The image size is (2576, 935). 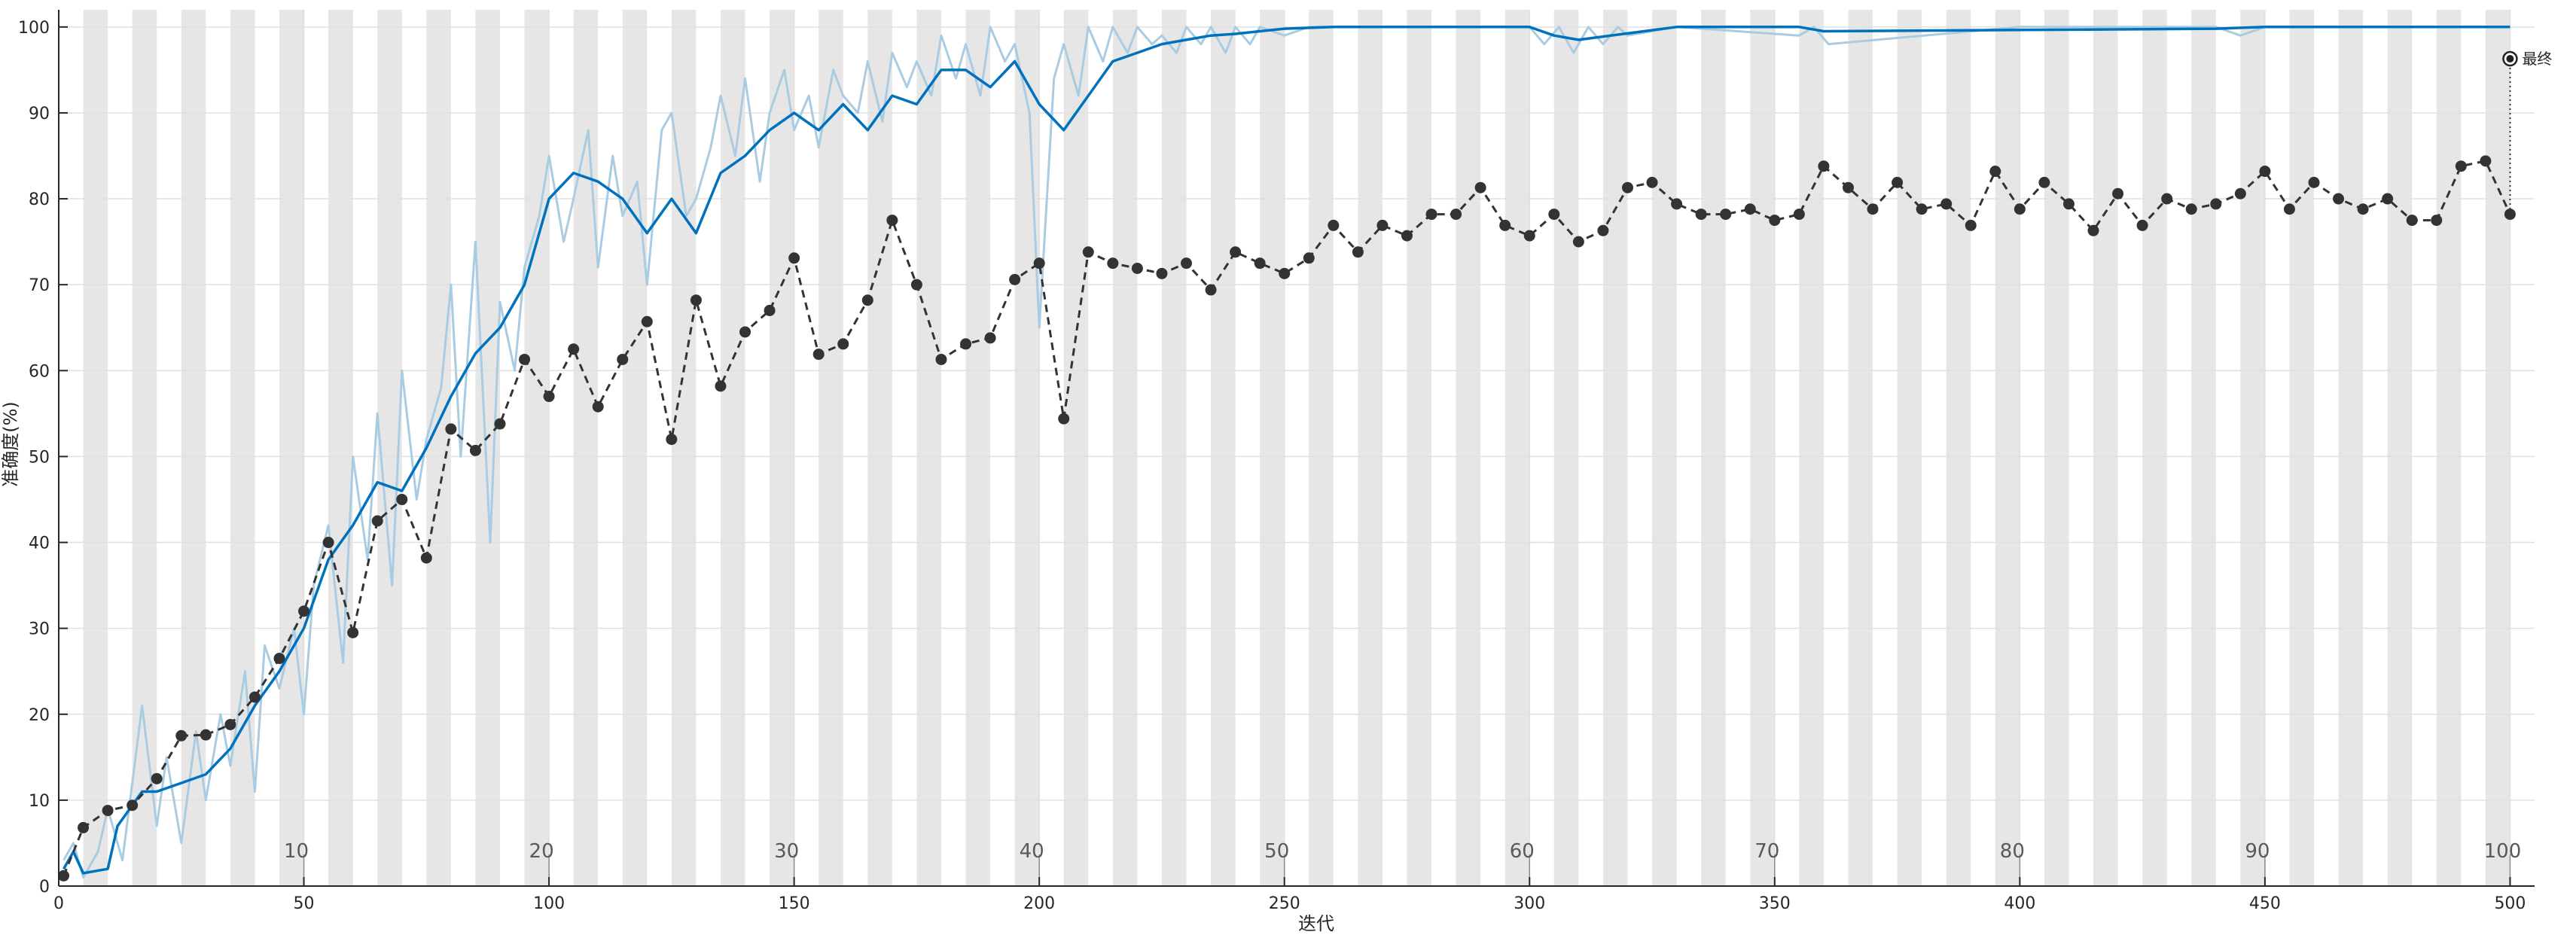 What do you see at coordinates (2510, 904) in the screenshot?
I see `x-tick-label: 500` at bounding box center [2510, 904].